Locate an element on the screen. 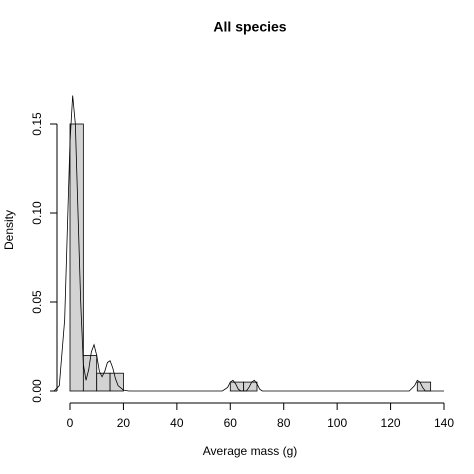 This screenshot has width=474, height=474. chart-title: All species is located at coordinates (249, 27).